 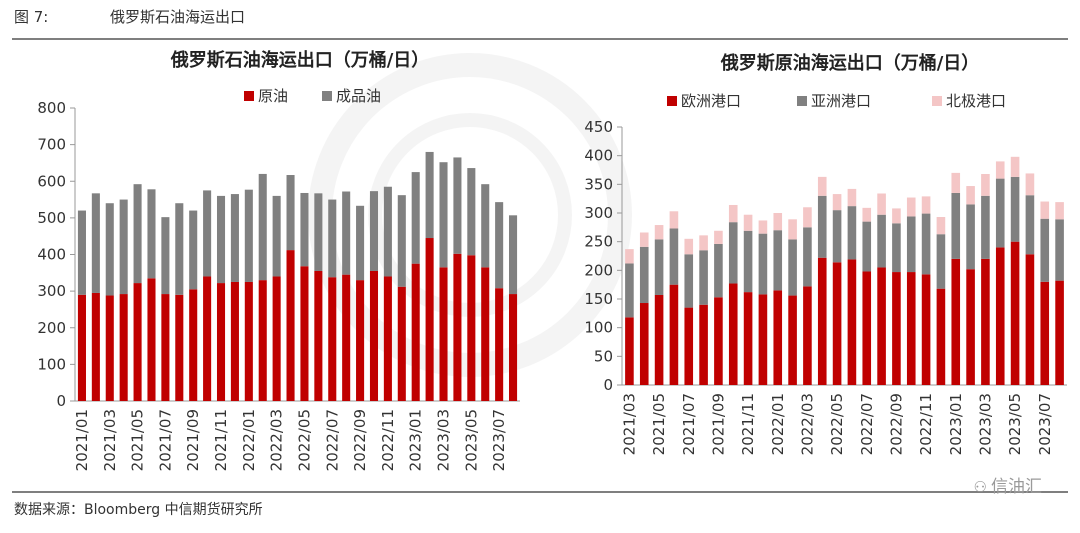 I want to click on bar-原油-2023/07, so click(x=499, y=344).